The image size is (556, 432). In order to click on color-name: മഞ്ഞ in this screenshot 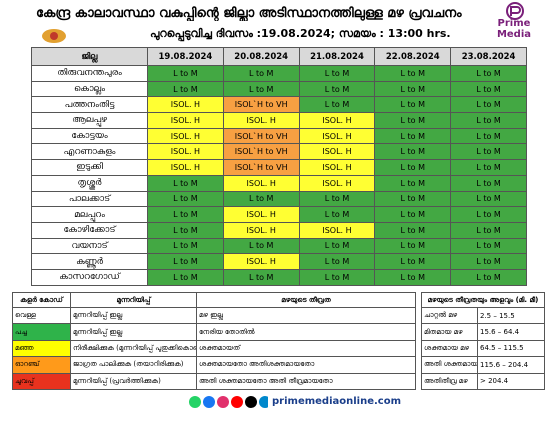, I will do `click(41, 348)`.